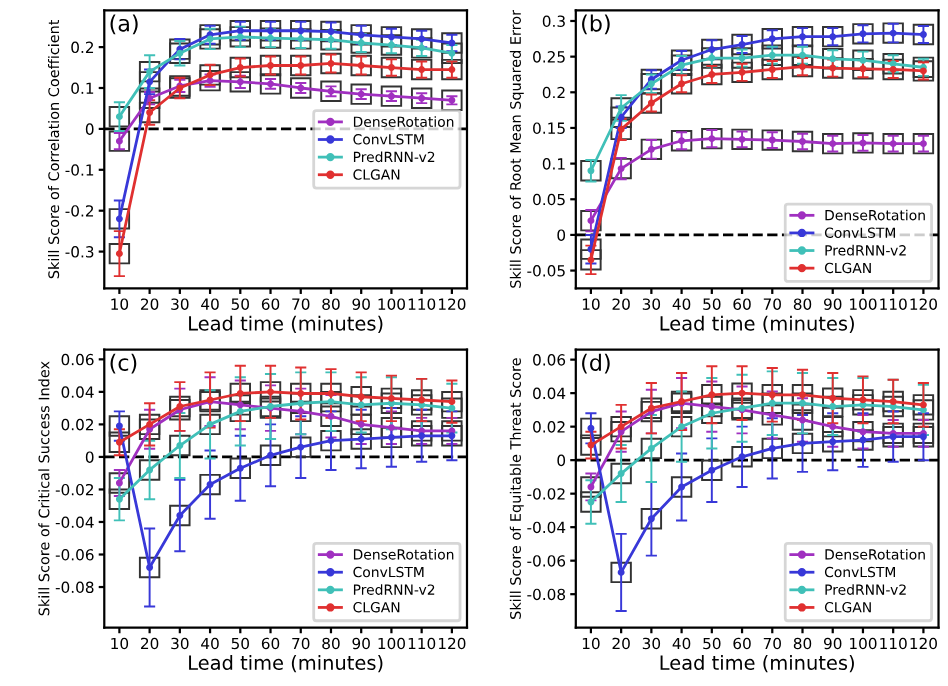 This screenshot has width=948, height=686. I want to click on annotation: (b), so click(596, 24).